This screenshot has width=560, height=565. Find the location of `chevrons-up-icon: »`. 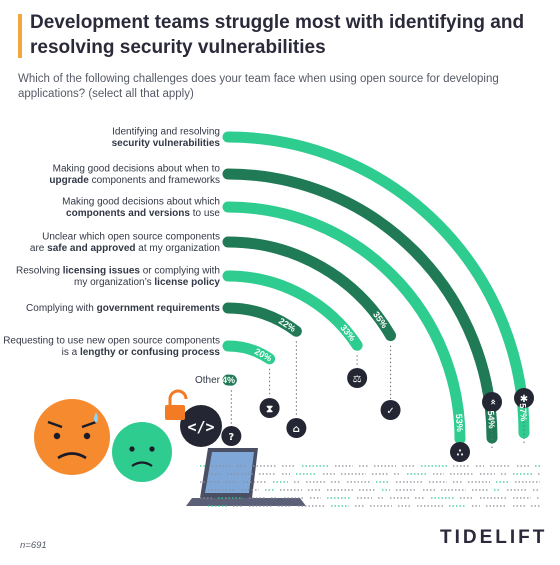

chevrons-up-icon: » is located at coordinates (492, 402).